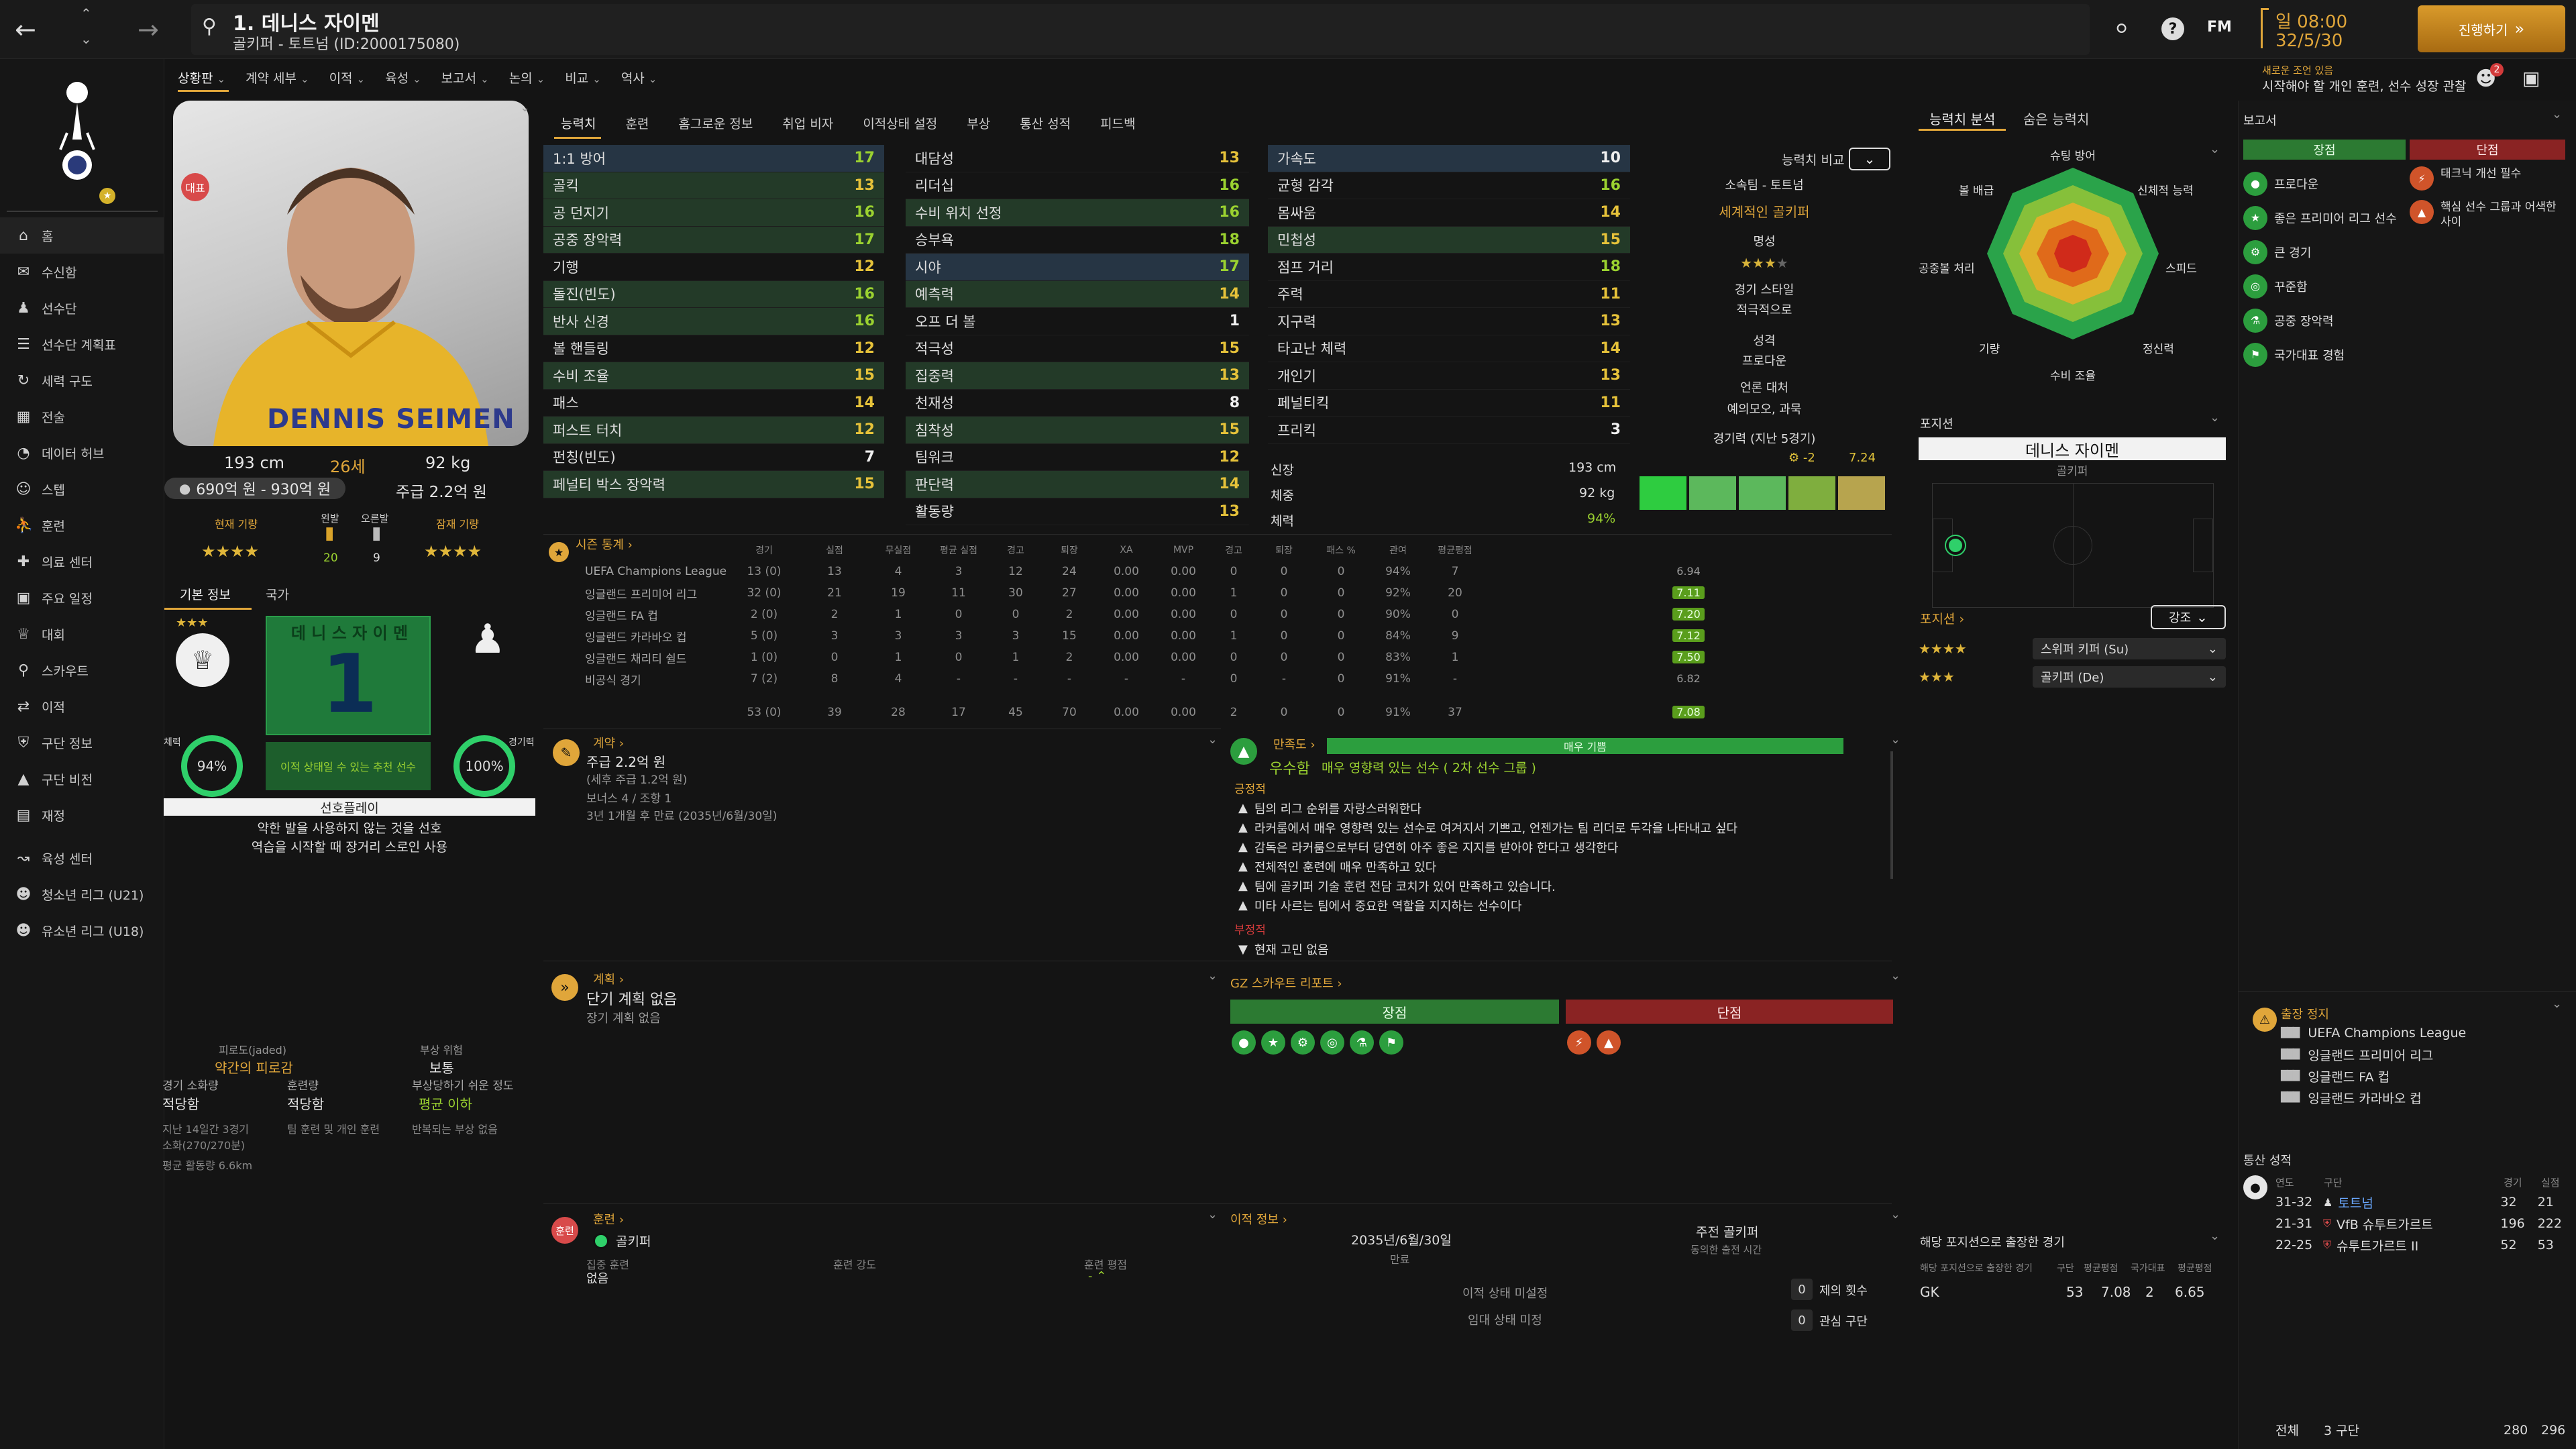 The height and width of the screenshot is (1449, 2576). I want to click on big-game-icon: ⚙, so click(1303, 1042).